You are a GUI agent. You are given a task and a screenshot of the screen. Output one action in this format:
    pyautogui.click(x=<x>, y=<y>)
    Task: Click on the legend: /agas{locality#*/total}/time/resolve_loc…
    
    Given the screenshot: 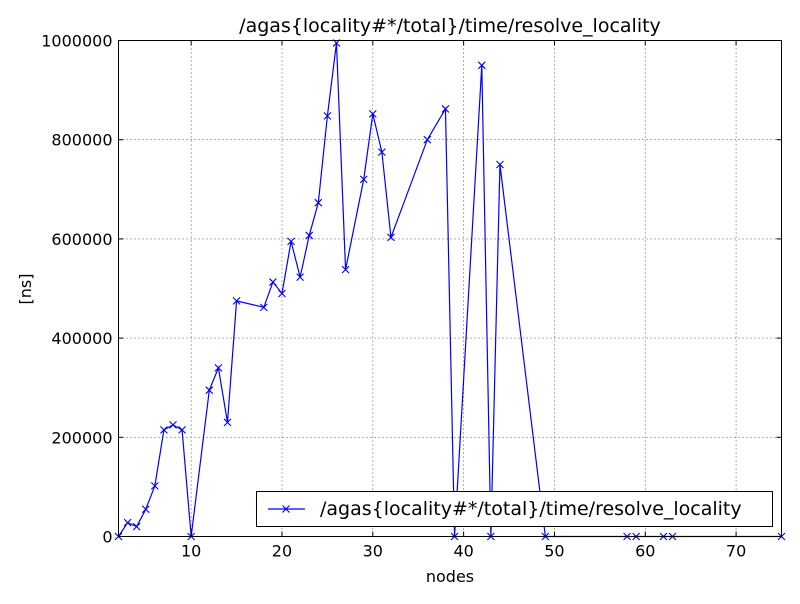 What is the action you would take?
    pyautogui.click(x=514, y=509)
    